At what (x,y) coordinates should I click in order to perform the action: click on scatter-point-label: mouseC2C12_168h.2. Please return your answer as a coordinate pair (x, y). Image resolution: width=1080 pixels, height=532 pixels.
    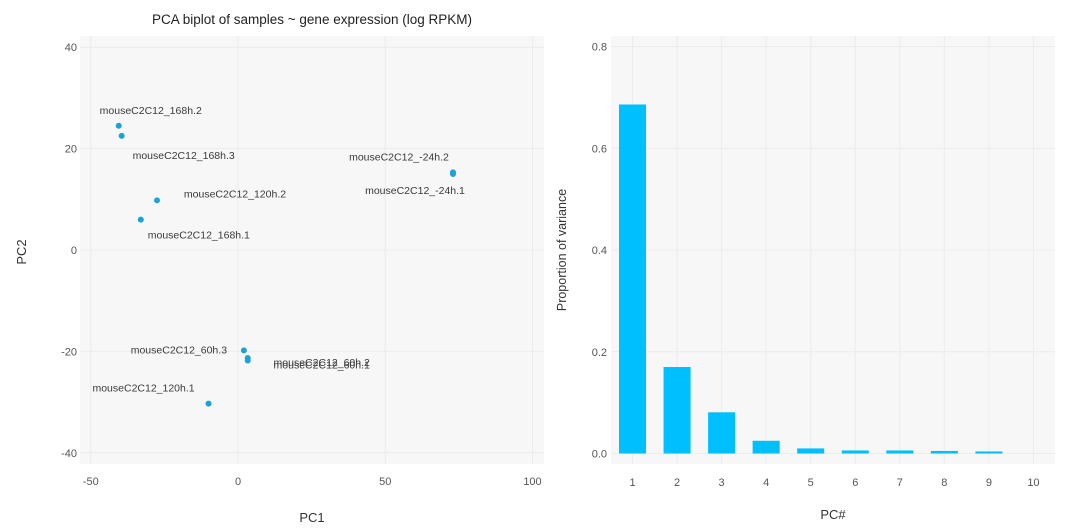
    Looking at the image, I should click on (151, 111).